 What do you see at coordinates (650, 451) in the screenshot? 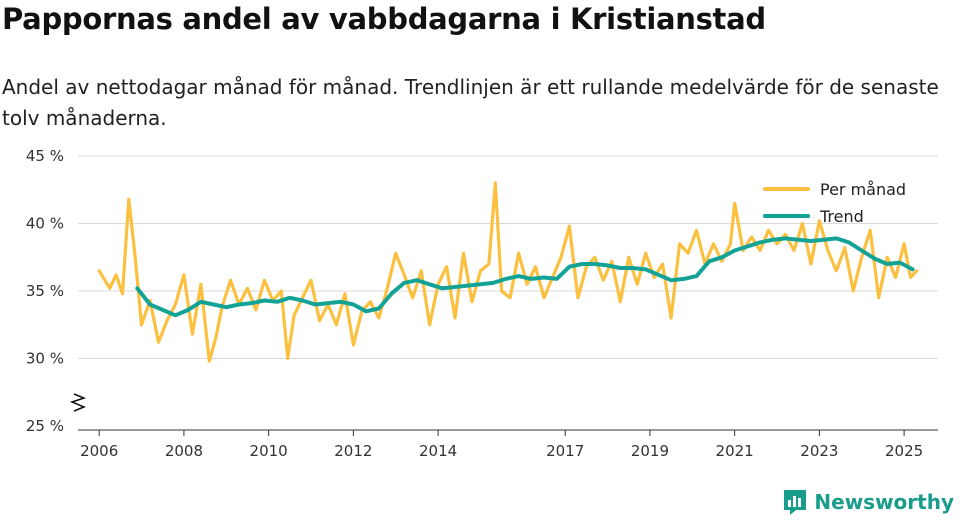
I see `x-tick-label: 2019` at bounding box center [650, 451].